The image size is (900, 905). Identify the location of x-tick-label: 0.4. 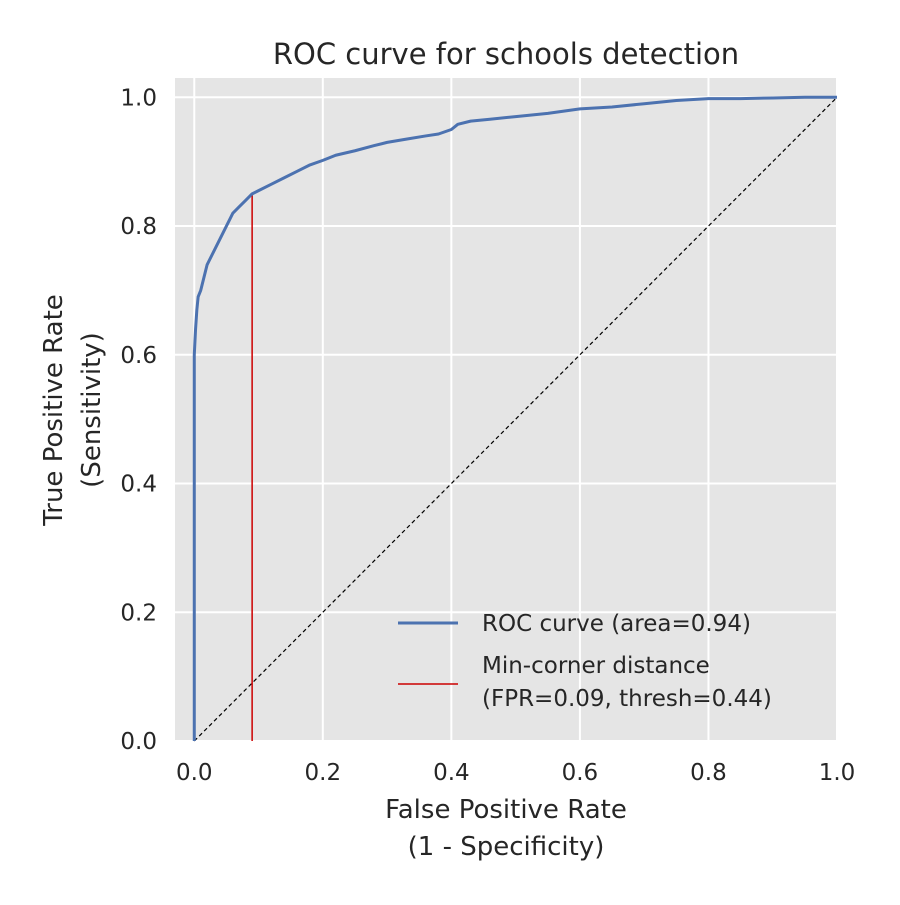
(451, 773).